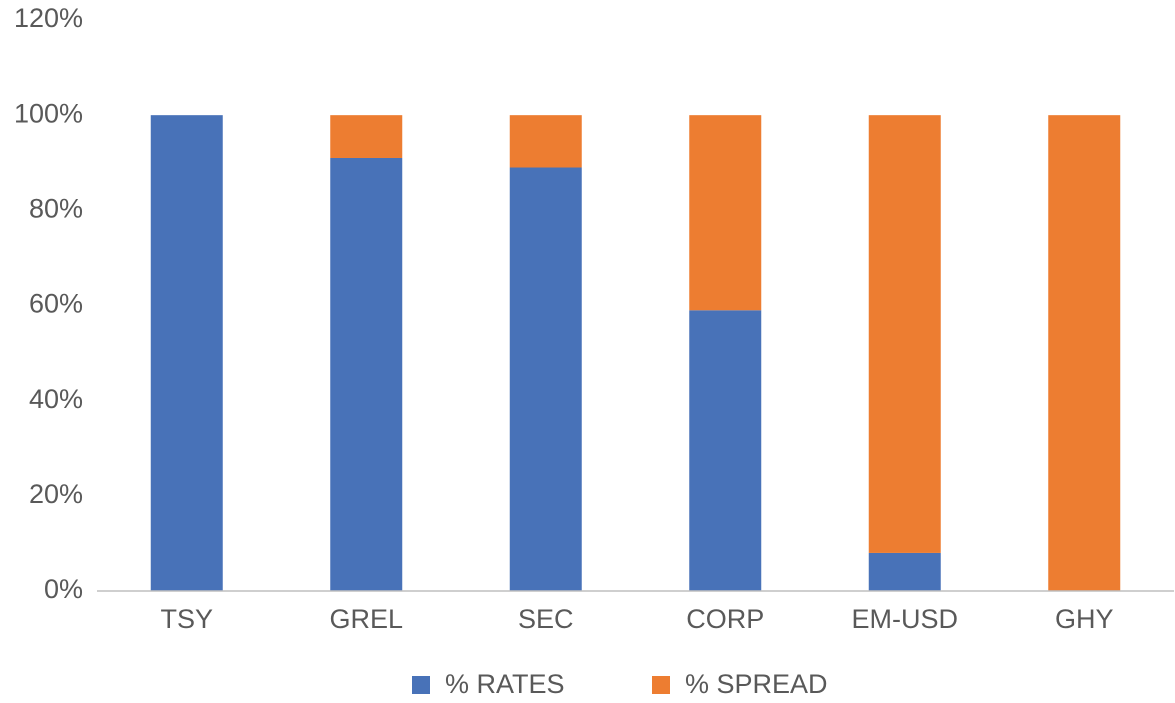 Image resolution: width=1175 pixels, height=703 pixels. What do you see at coordinates (1084, 619) in the screenshot?
I see `x-tick-label: GHY` at bounding box center [1084, 619].